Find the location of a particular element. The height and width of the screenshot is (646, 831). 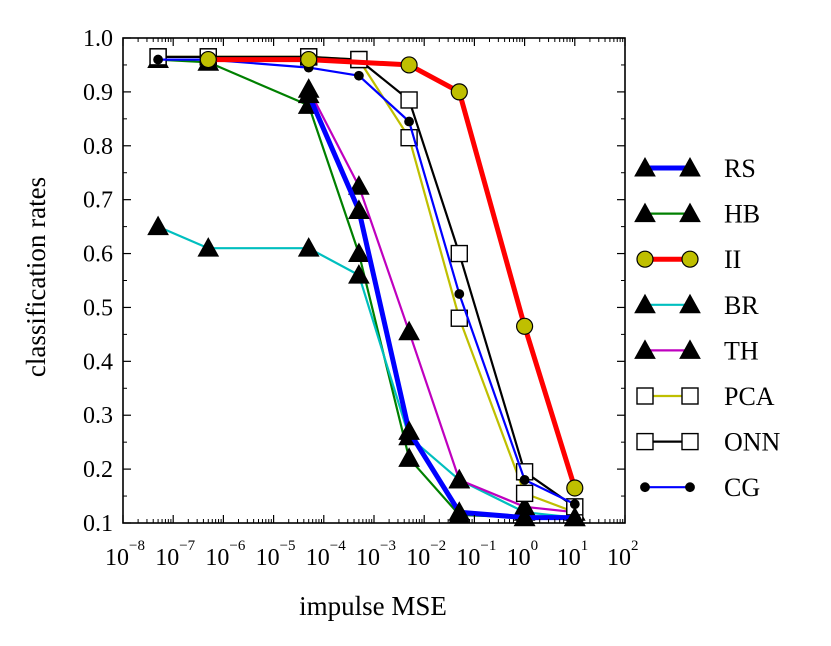

x-tick-exponent: −3 is located at coordinates (388, 546).